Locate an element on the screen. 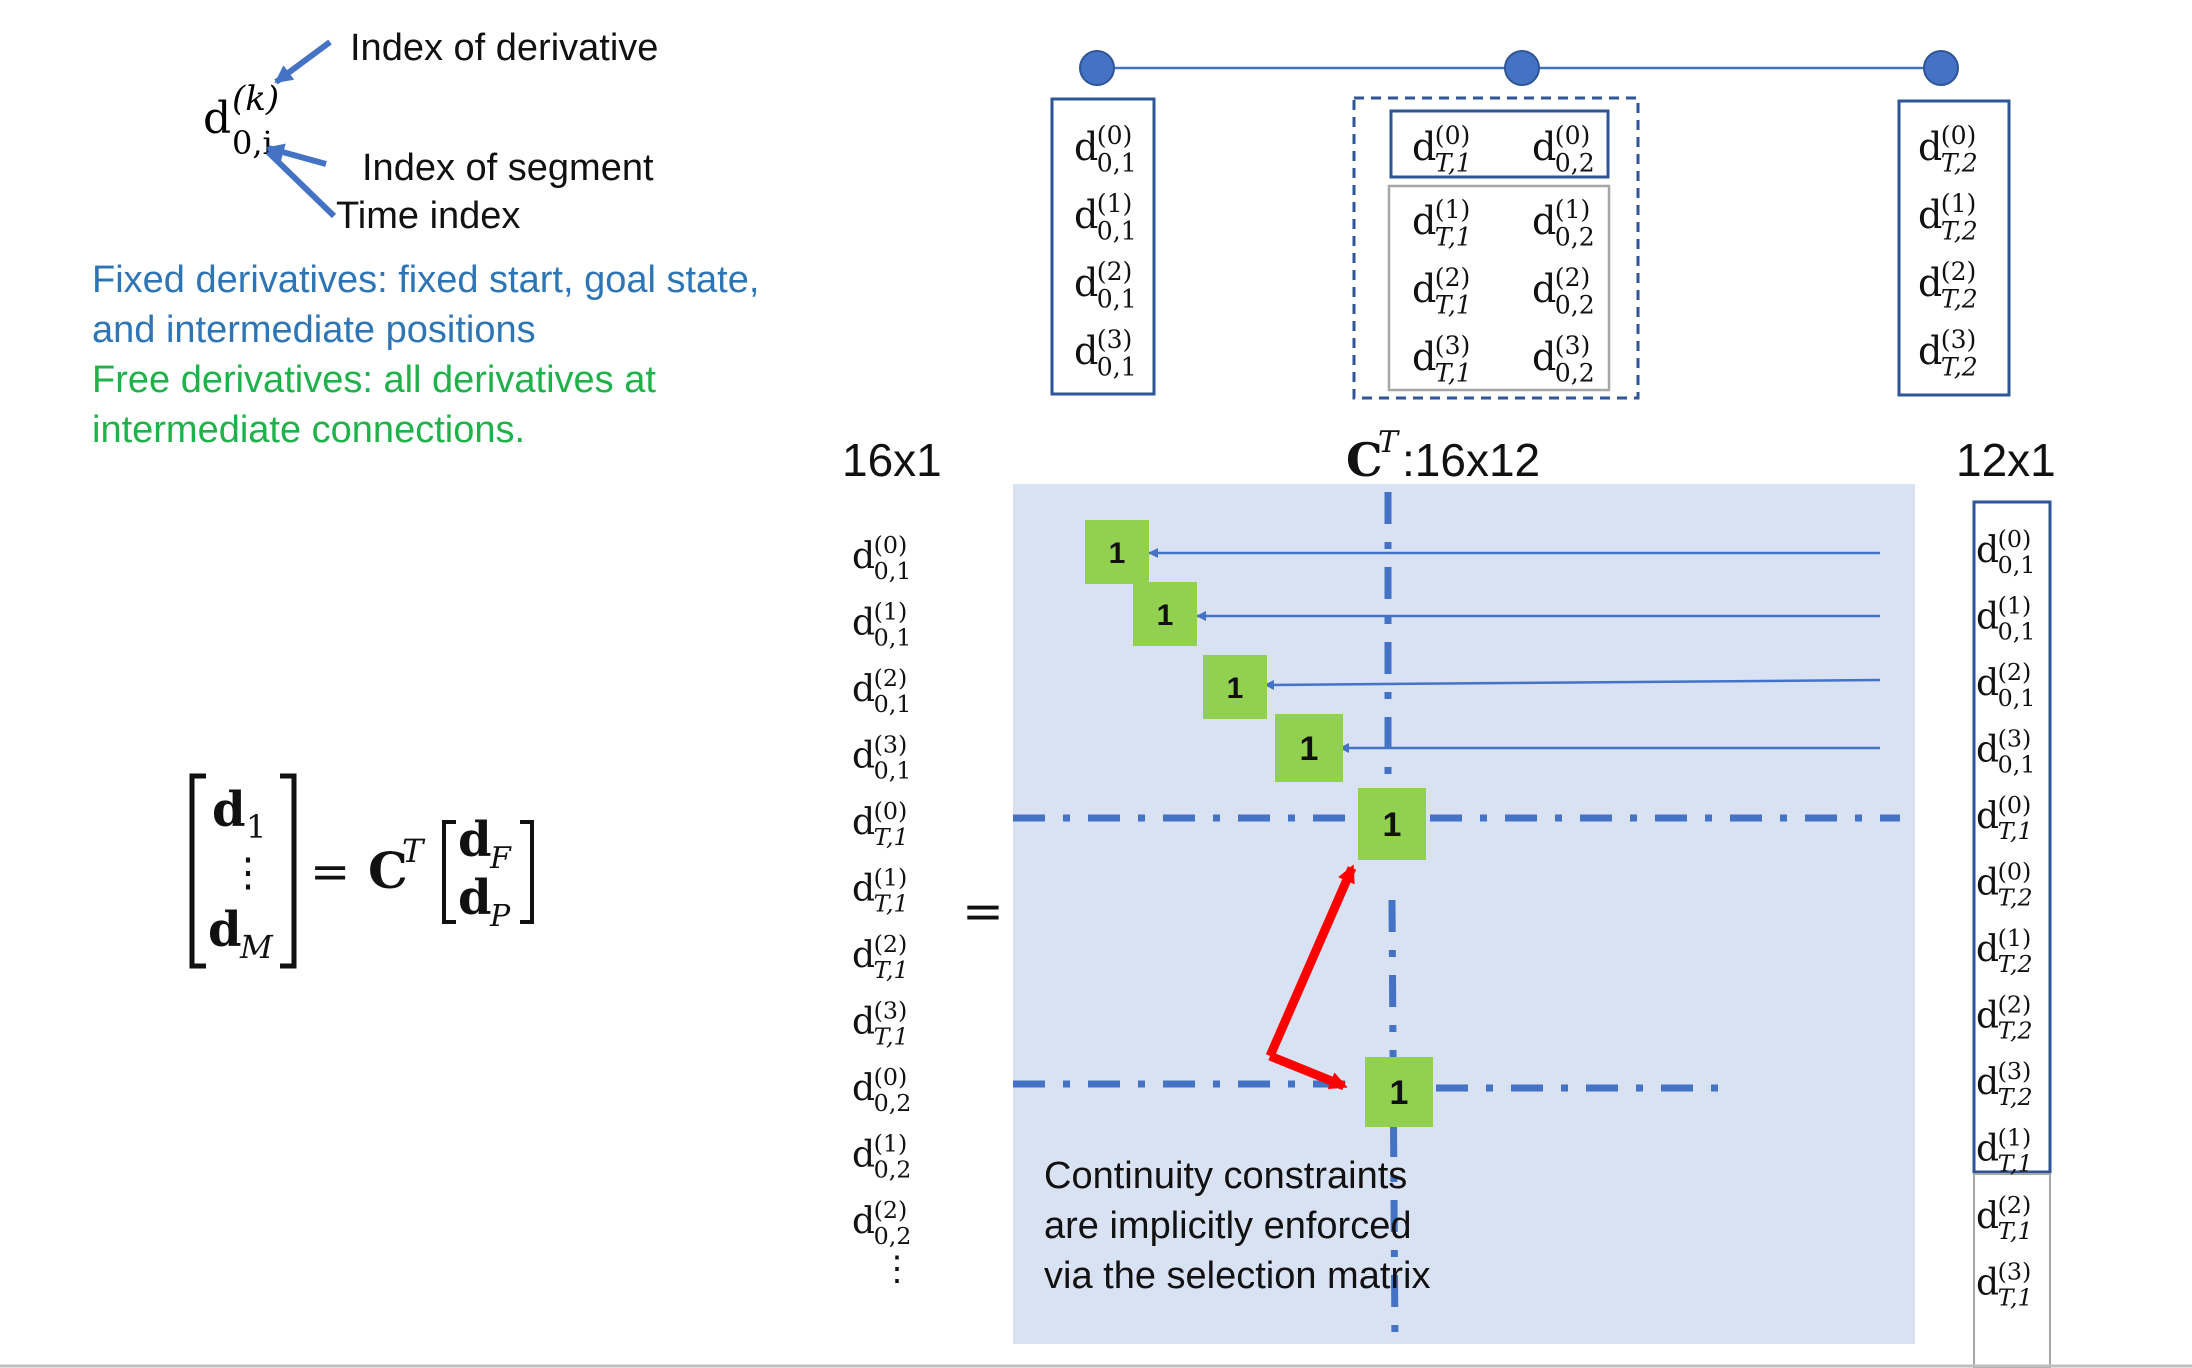  left-vector-size: 16x1 is located at coordinates (892, 460).